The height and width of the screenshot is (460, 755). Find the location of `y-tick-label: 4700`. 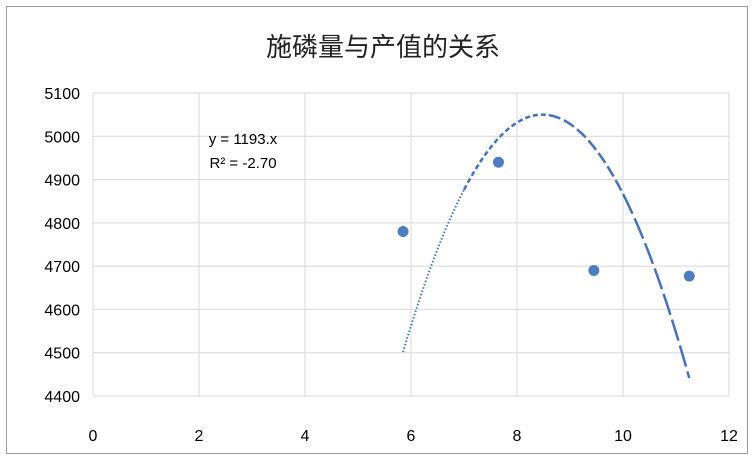

y-tick-label: 4700 is located at coordinates (62, 267).